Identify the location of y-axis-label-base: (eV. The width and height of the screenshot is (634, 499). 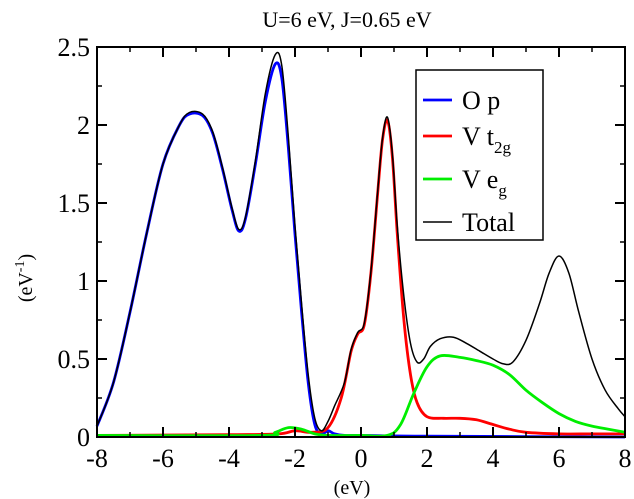
(26, 287).